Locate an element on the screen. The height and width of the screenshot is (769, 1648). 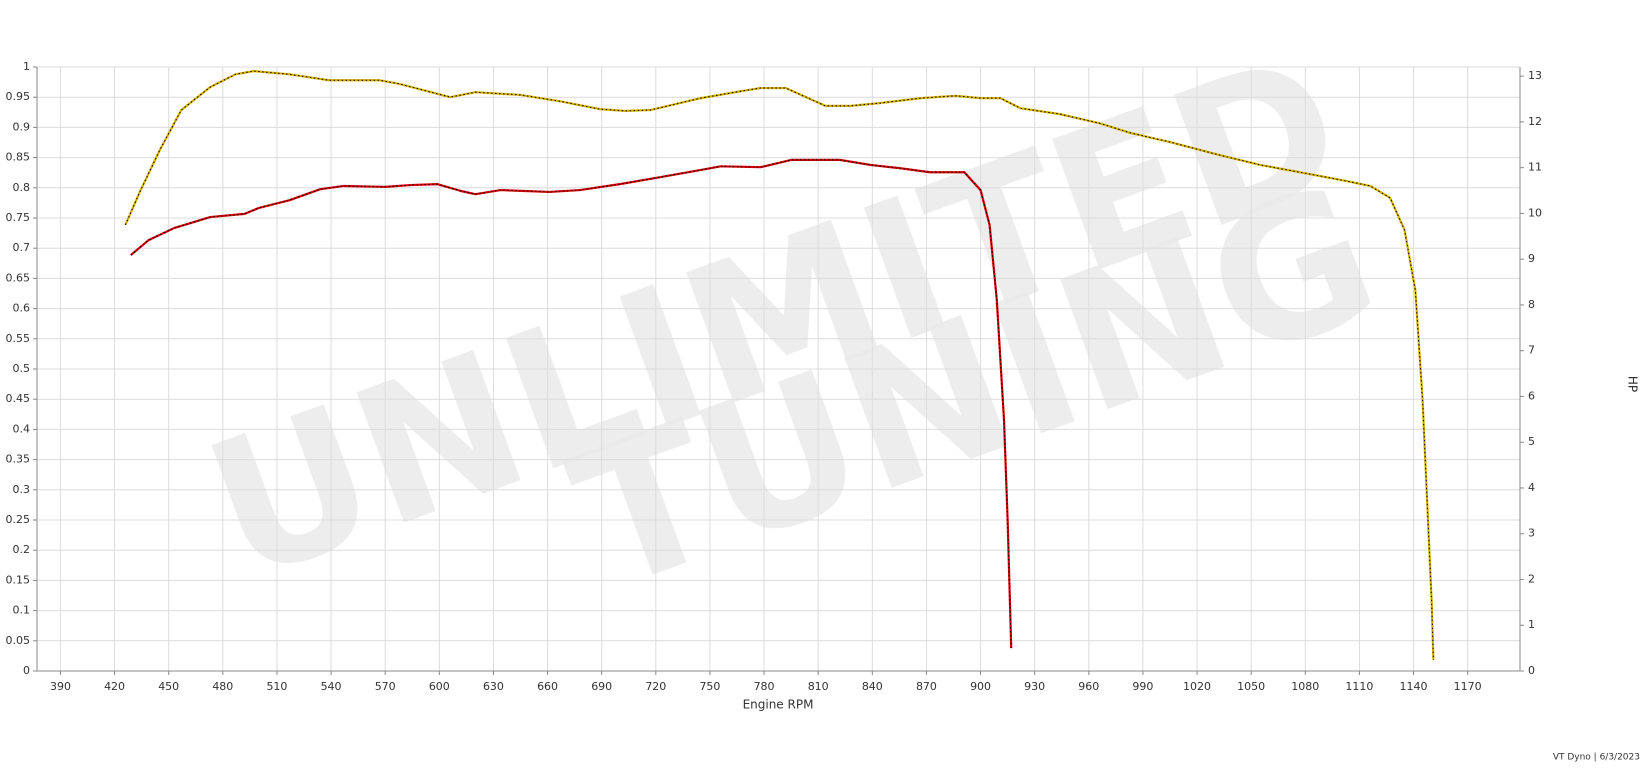
x-tick-label: 1050 is located at coordinates (1251, 686).